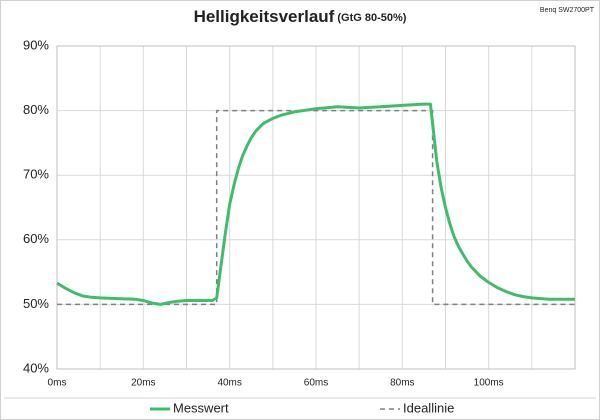 The image size is (600, 420). I want to click on y-tick-label: 40%, so click(36, 367).